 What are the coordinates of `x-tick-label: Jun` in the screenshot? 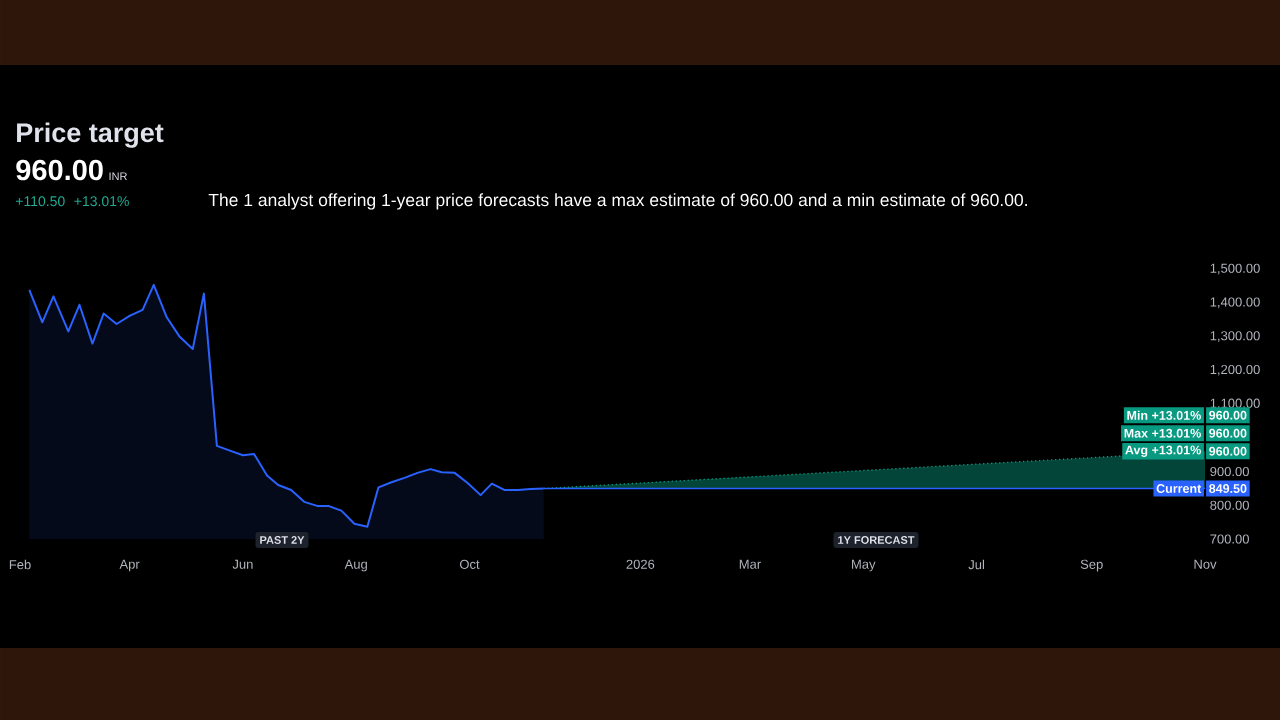 It's located at (242, 564).